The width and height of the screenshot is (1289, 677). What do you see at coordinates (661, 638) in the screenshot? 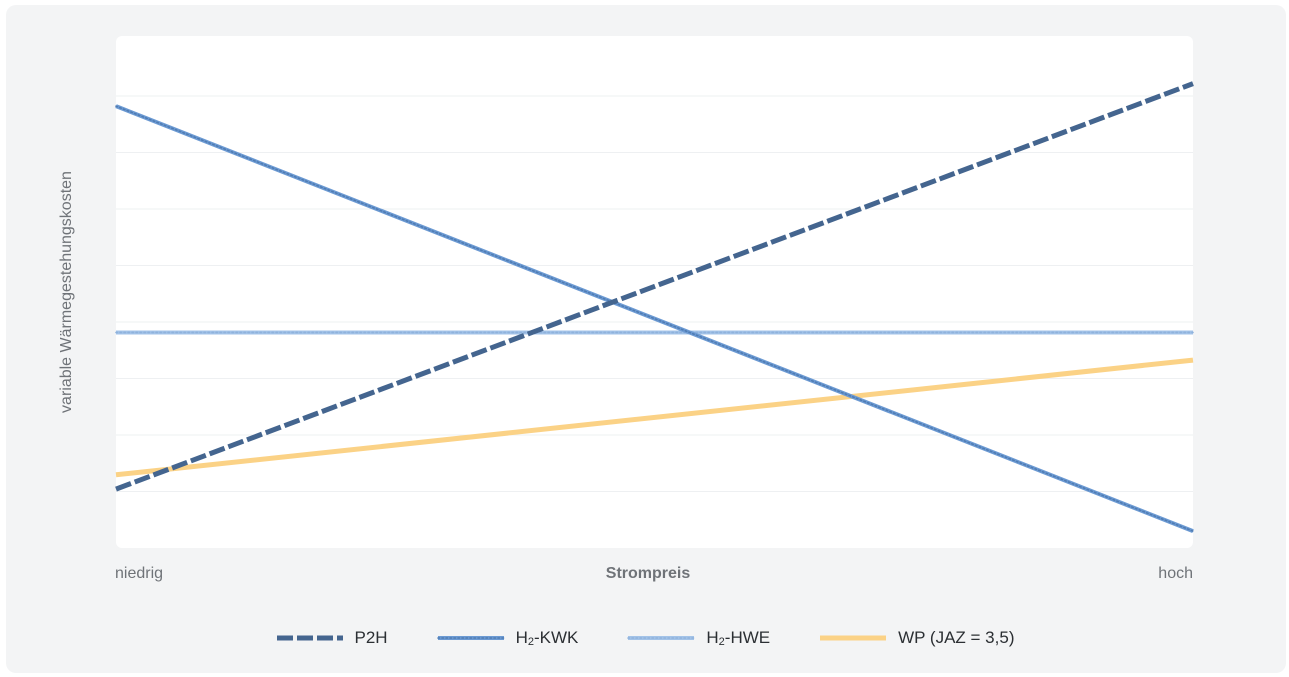
I see `legend-swatch-h2-hwe` at bounding box center [661, 638].